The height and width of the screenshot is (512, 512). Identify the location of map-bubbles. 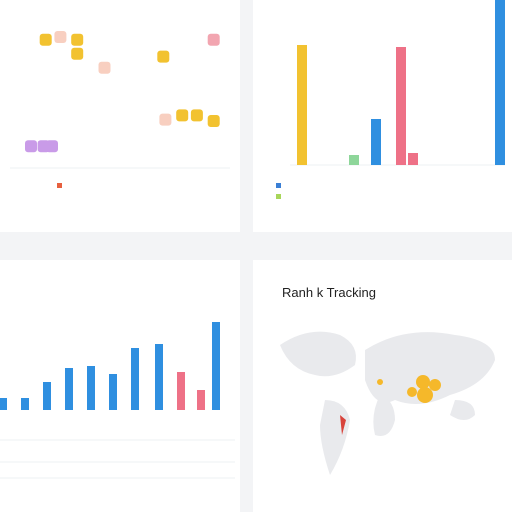
(409, 389).